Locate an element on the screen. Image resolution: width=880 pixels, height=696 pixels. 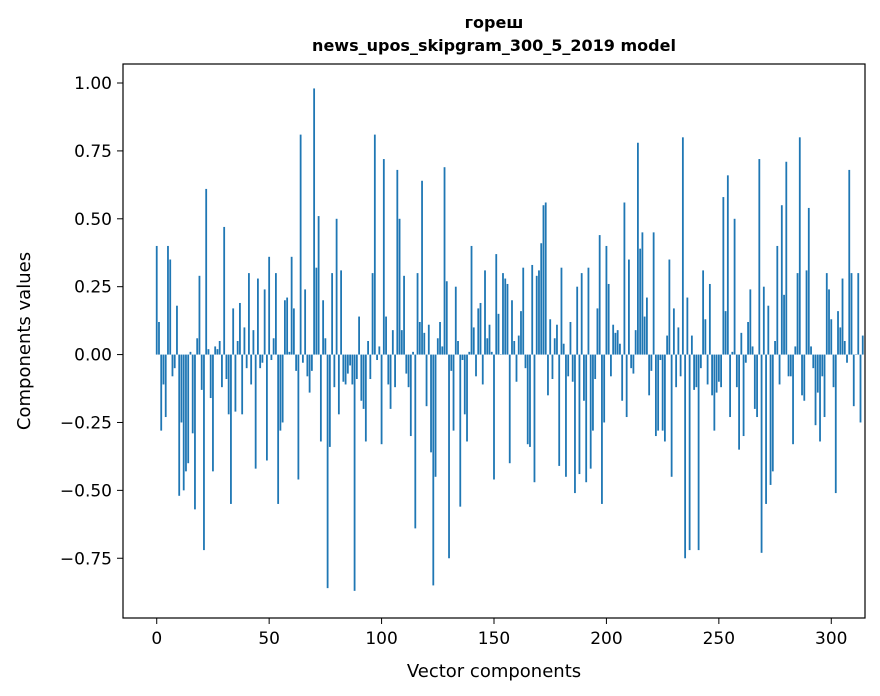
x-tick-label: 100 is located at coordinates (381, 639).